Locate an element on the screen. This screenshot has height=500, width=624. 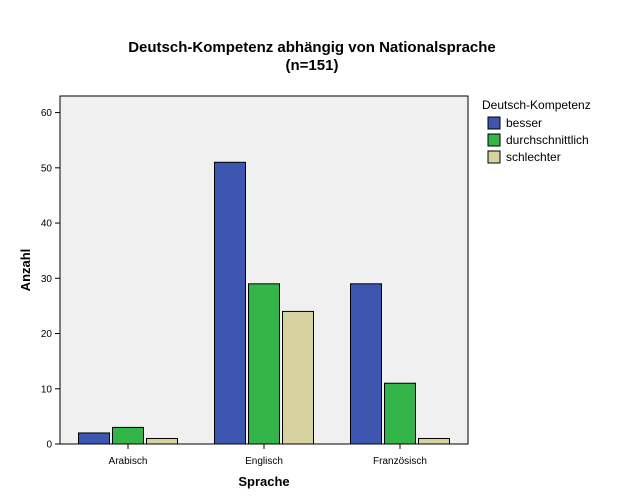
y-tick-label: 60 is located at coordinates (47, 113).